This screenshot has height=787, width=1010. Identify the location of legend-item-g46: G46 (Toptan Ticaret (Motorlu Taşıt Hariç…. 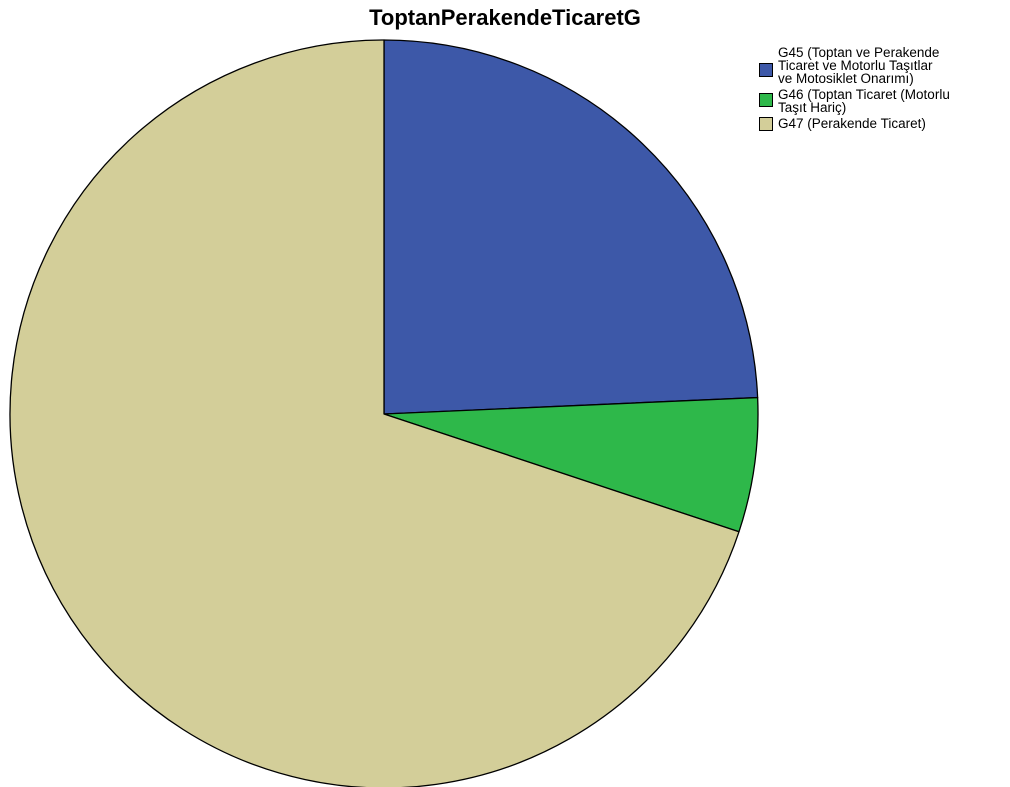
(884, 101).